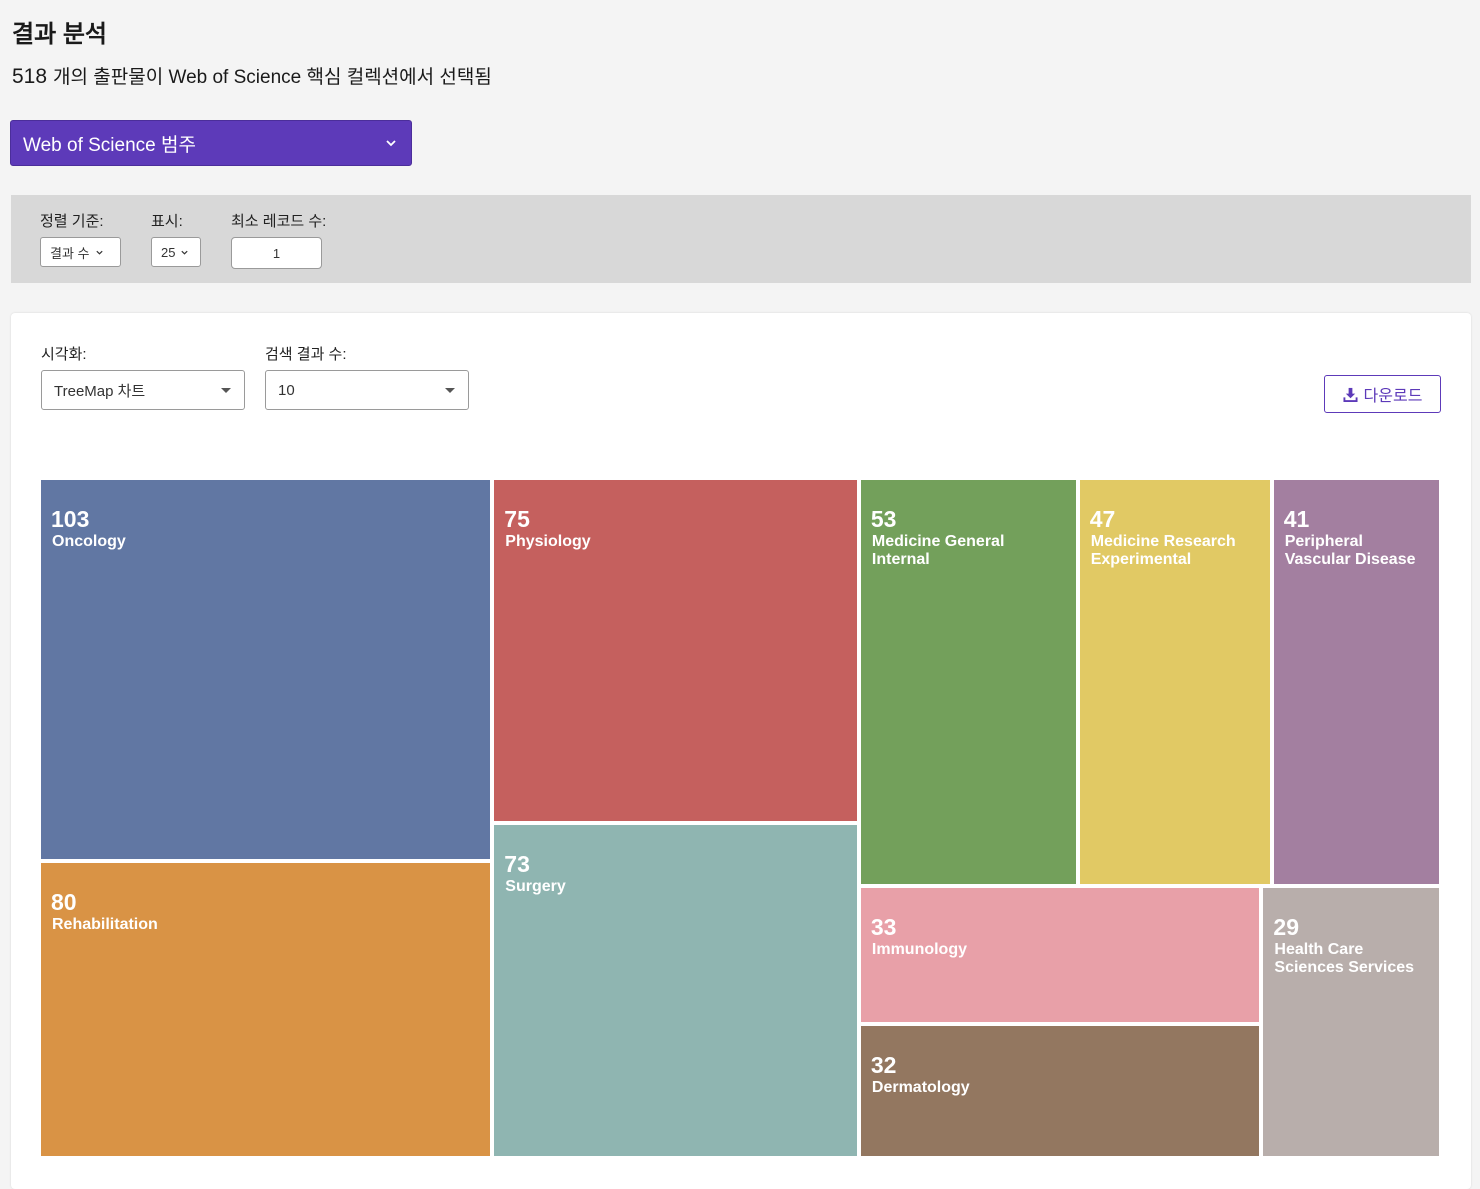 This screenshot has width=1480, height=1189. What do you see at coordinates (266, 669) in the screenshot?
I see `treemap-cell: 103 Oncology` at bounding box center [266, 669].